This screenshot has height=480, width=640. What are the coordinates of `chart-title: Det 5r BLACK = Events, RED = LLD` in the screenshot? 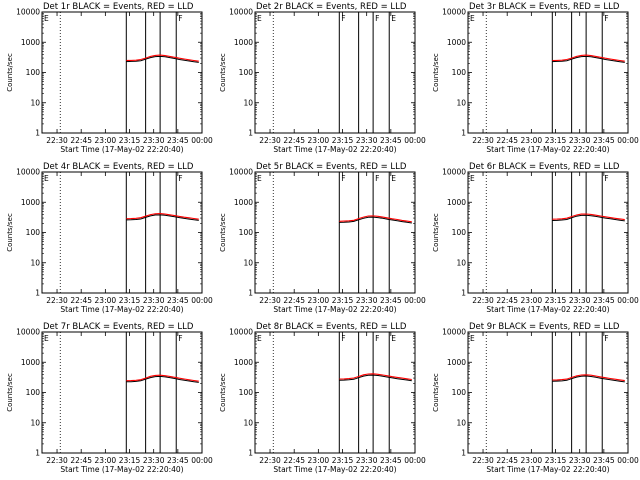 It's located at (331, 167).